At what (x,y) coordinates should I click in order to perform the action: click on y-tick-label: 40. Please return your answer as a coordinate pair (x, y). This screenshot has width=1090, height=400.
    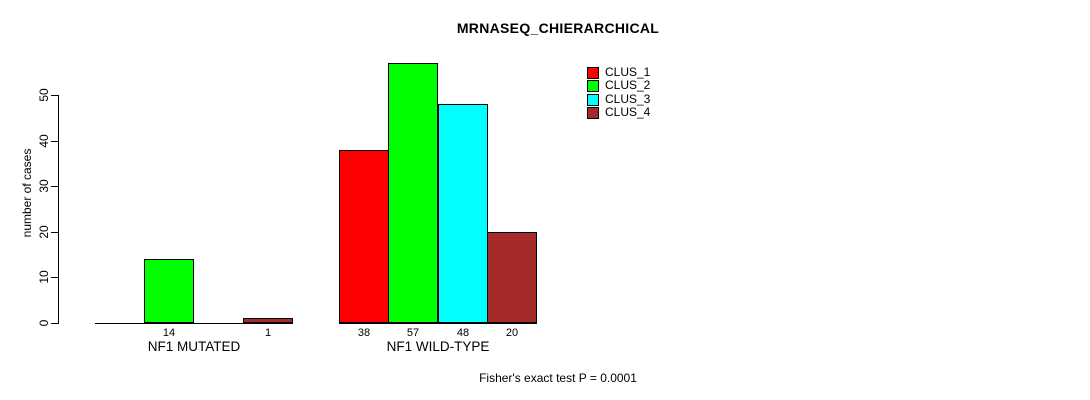
    Looking at the image, I should click on (44, 141).